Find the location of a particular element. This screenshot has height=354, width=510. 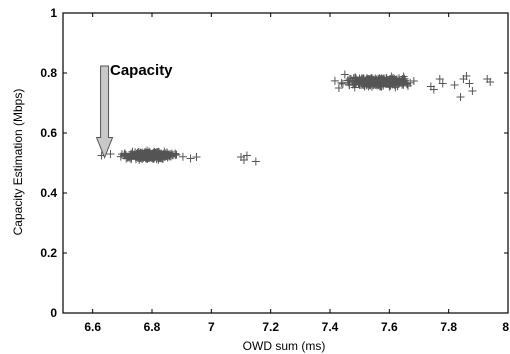

y-tick-label: 1 is located at coordinates (53, 13).